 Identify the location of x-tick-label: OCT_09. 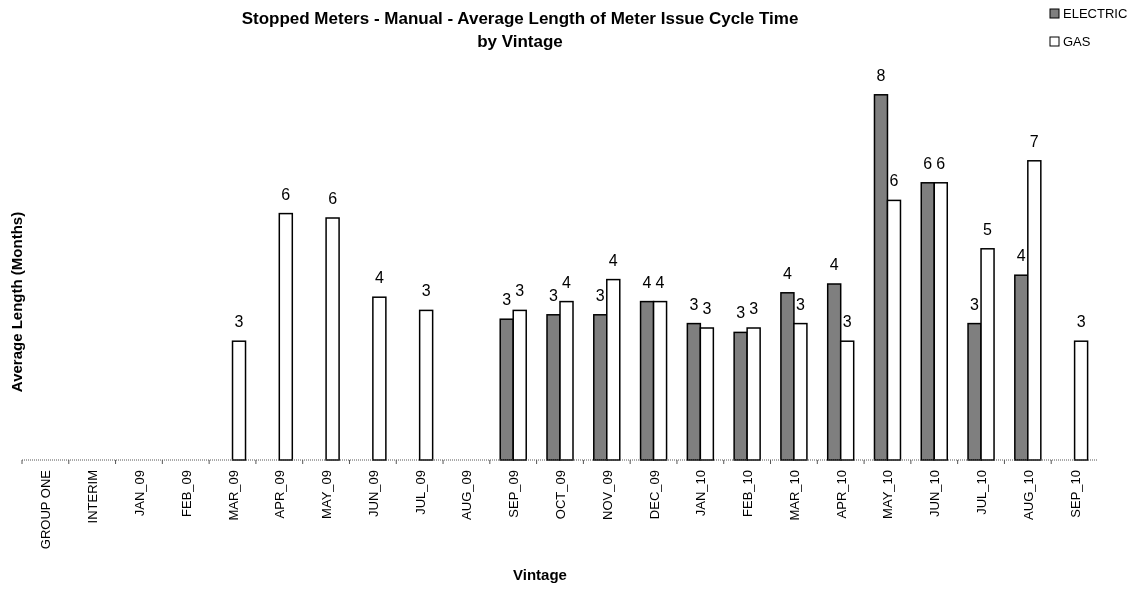
(560, 495).